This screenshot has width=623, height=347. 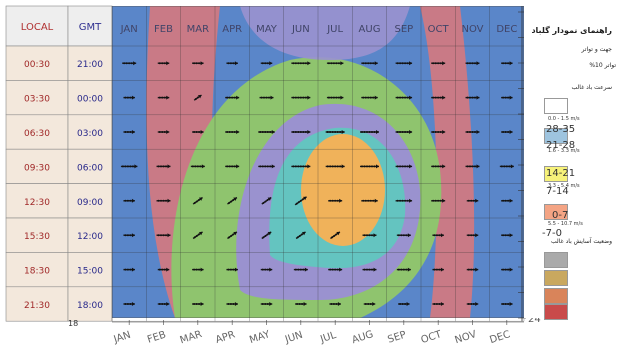 What do you see at coordinates (325, 33) in the screenshot?
I see `zone-purple-cap` at bounding box center [325, 33].